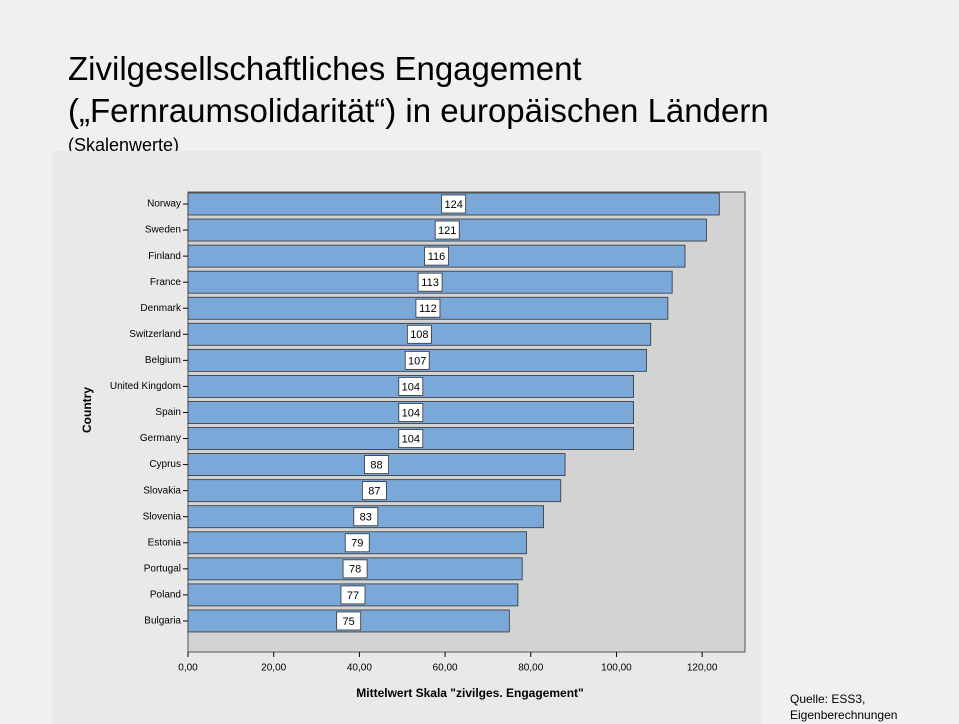  Describe the element at coordinates (155, 334) in the screenshot. I see `y-tick-label: Switzerland` at that location.